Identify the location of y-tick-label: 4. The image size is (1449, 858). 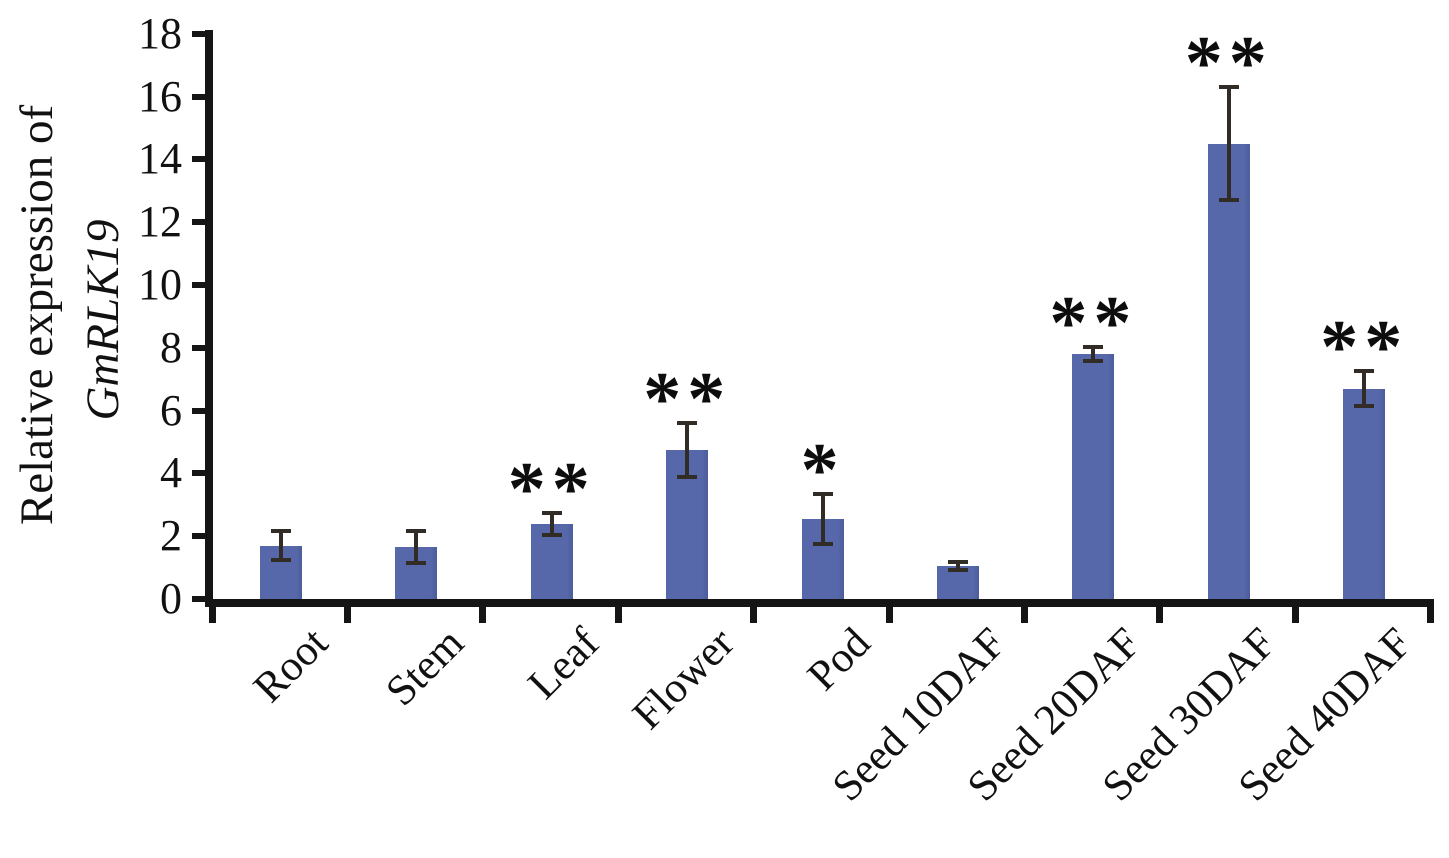
(171, 473).